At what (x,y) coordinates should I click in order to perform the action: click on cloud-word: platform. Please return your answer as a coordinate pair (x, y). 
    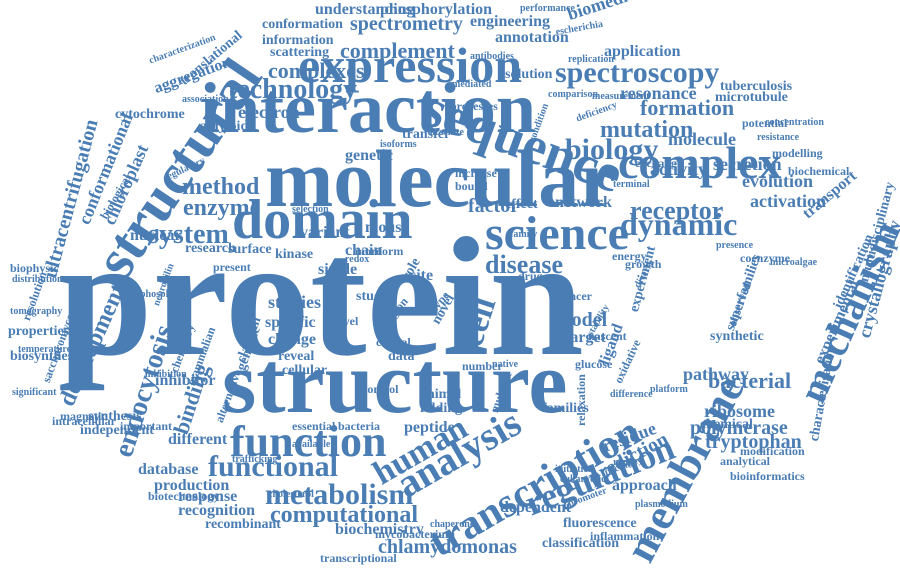
    Looking at the image, I should click on (669, 389).